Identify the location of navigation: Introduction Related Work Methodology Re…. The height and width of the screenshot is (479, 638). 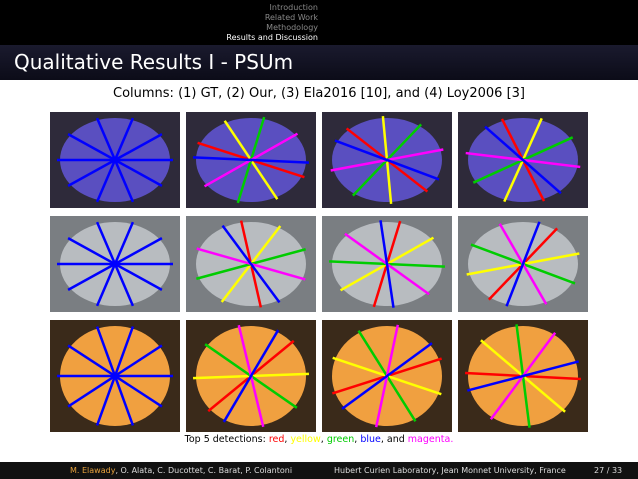
(259, 23).